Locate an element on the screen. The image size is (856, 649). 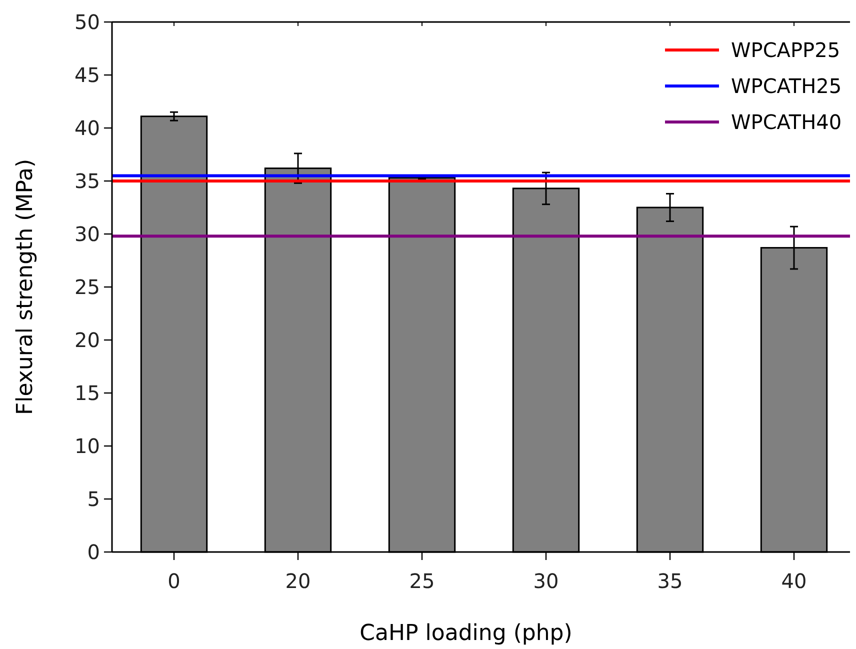
y-tick-label: 15 is located at coordinates (87, 393).